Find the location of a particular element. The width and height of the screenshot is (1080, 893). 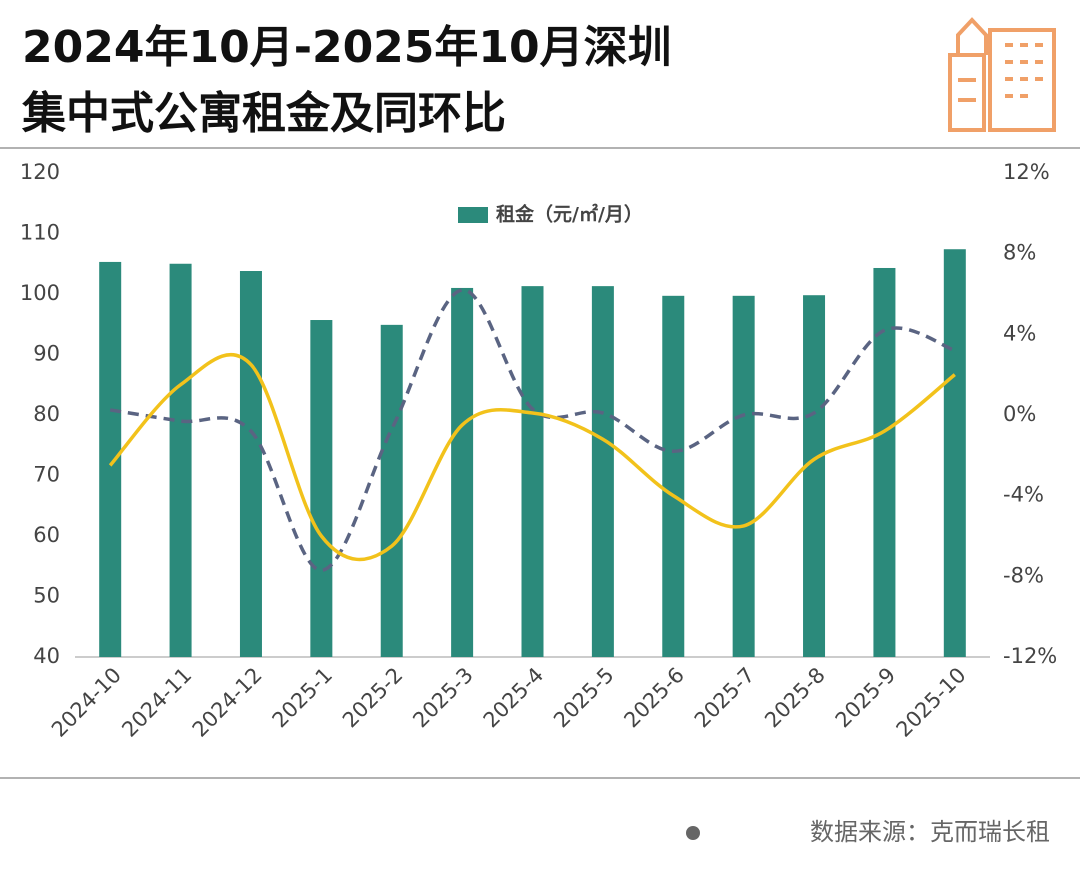

y2-tick-label: 8% is located at coordinates (1019, 253).